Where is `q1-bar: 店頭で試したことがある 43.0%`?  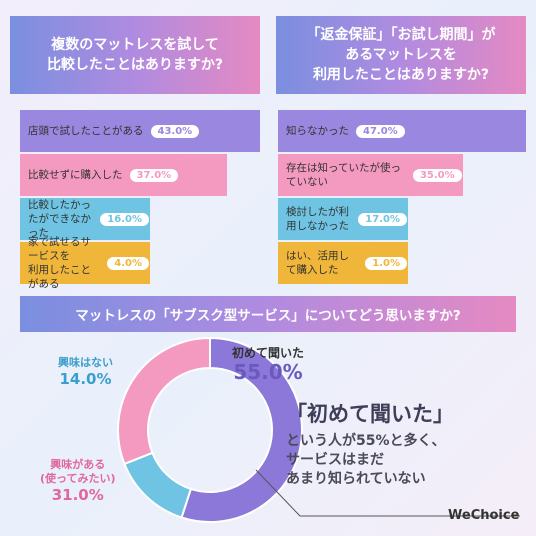 q1-bar: 店頭で試したことがある 43.0% is located at coordinates (140, 131).